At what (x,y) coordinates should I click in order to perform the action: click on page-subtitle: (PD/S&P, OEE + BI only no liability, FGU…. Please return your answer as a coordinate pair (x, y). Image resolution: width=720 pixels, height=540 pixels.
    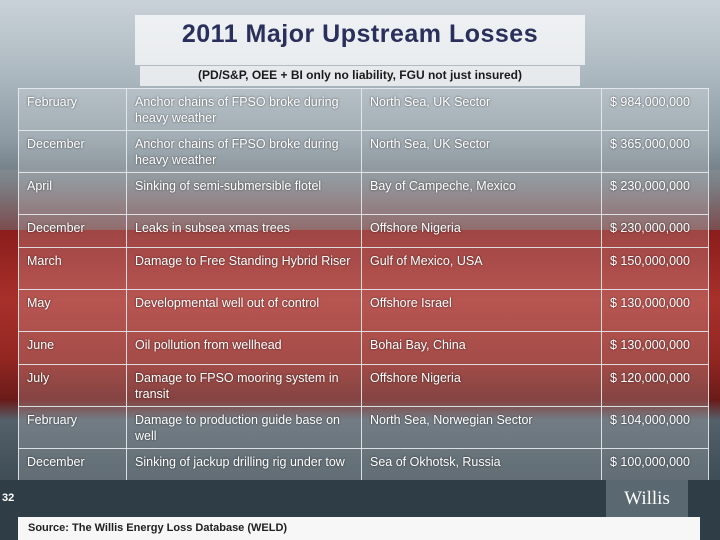
    Looking at the image, I should click on (360, 75).